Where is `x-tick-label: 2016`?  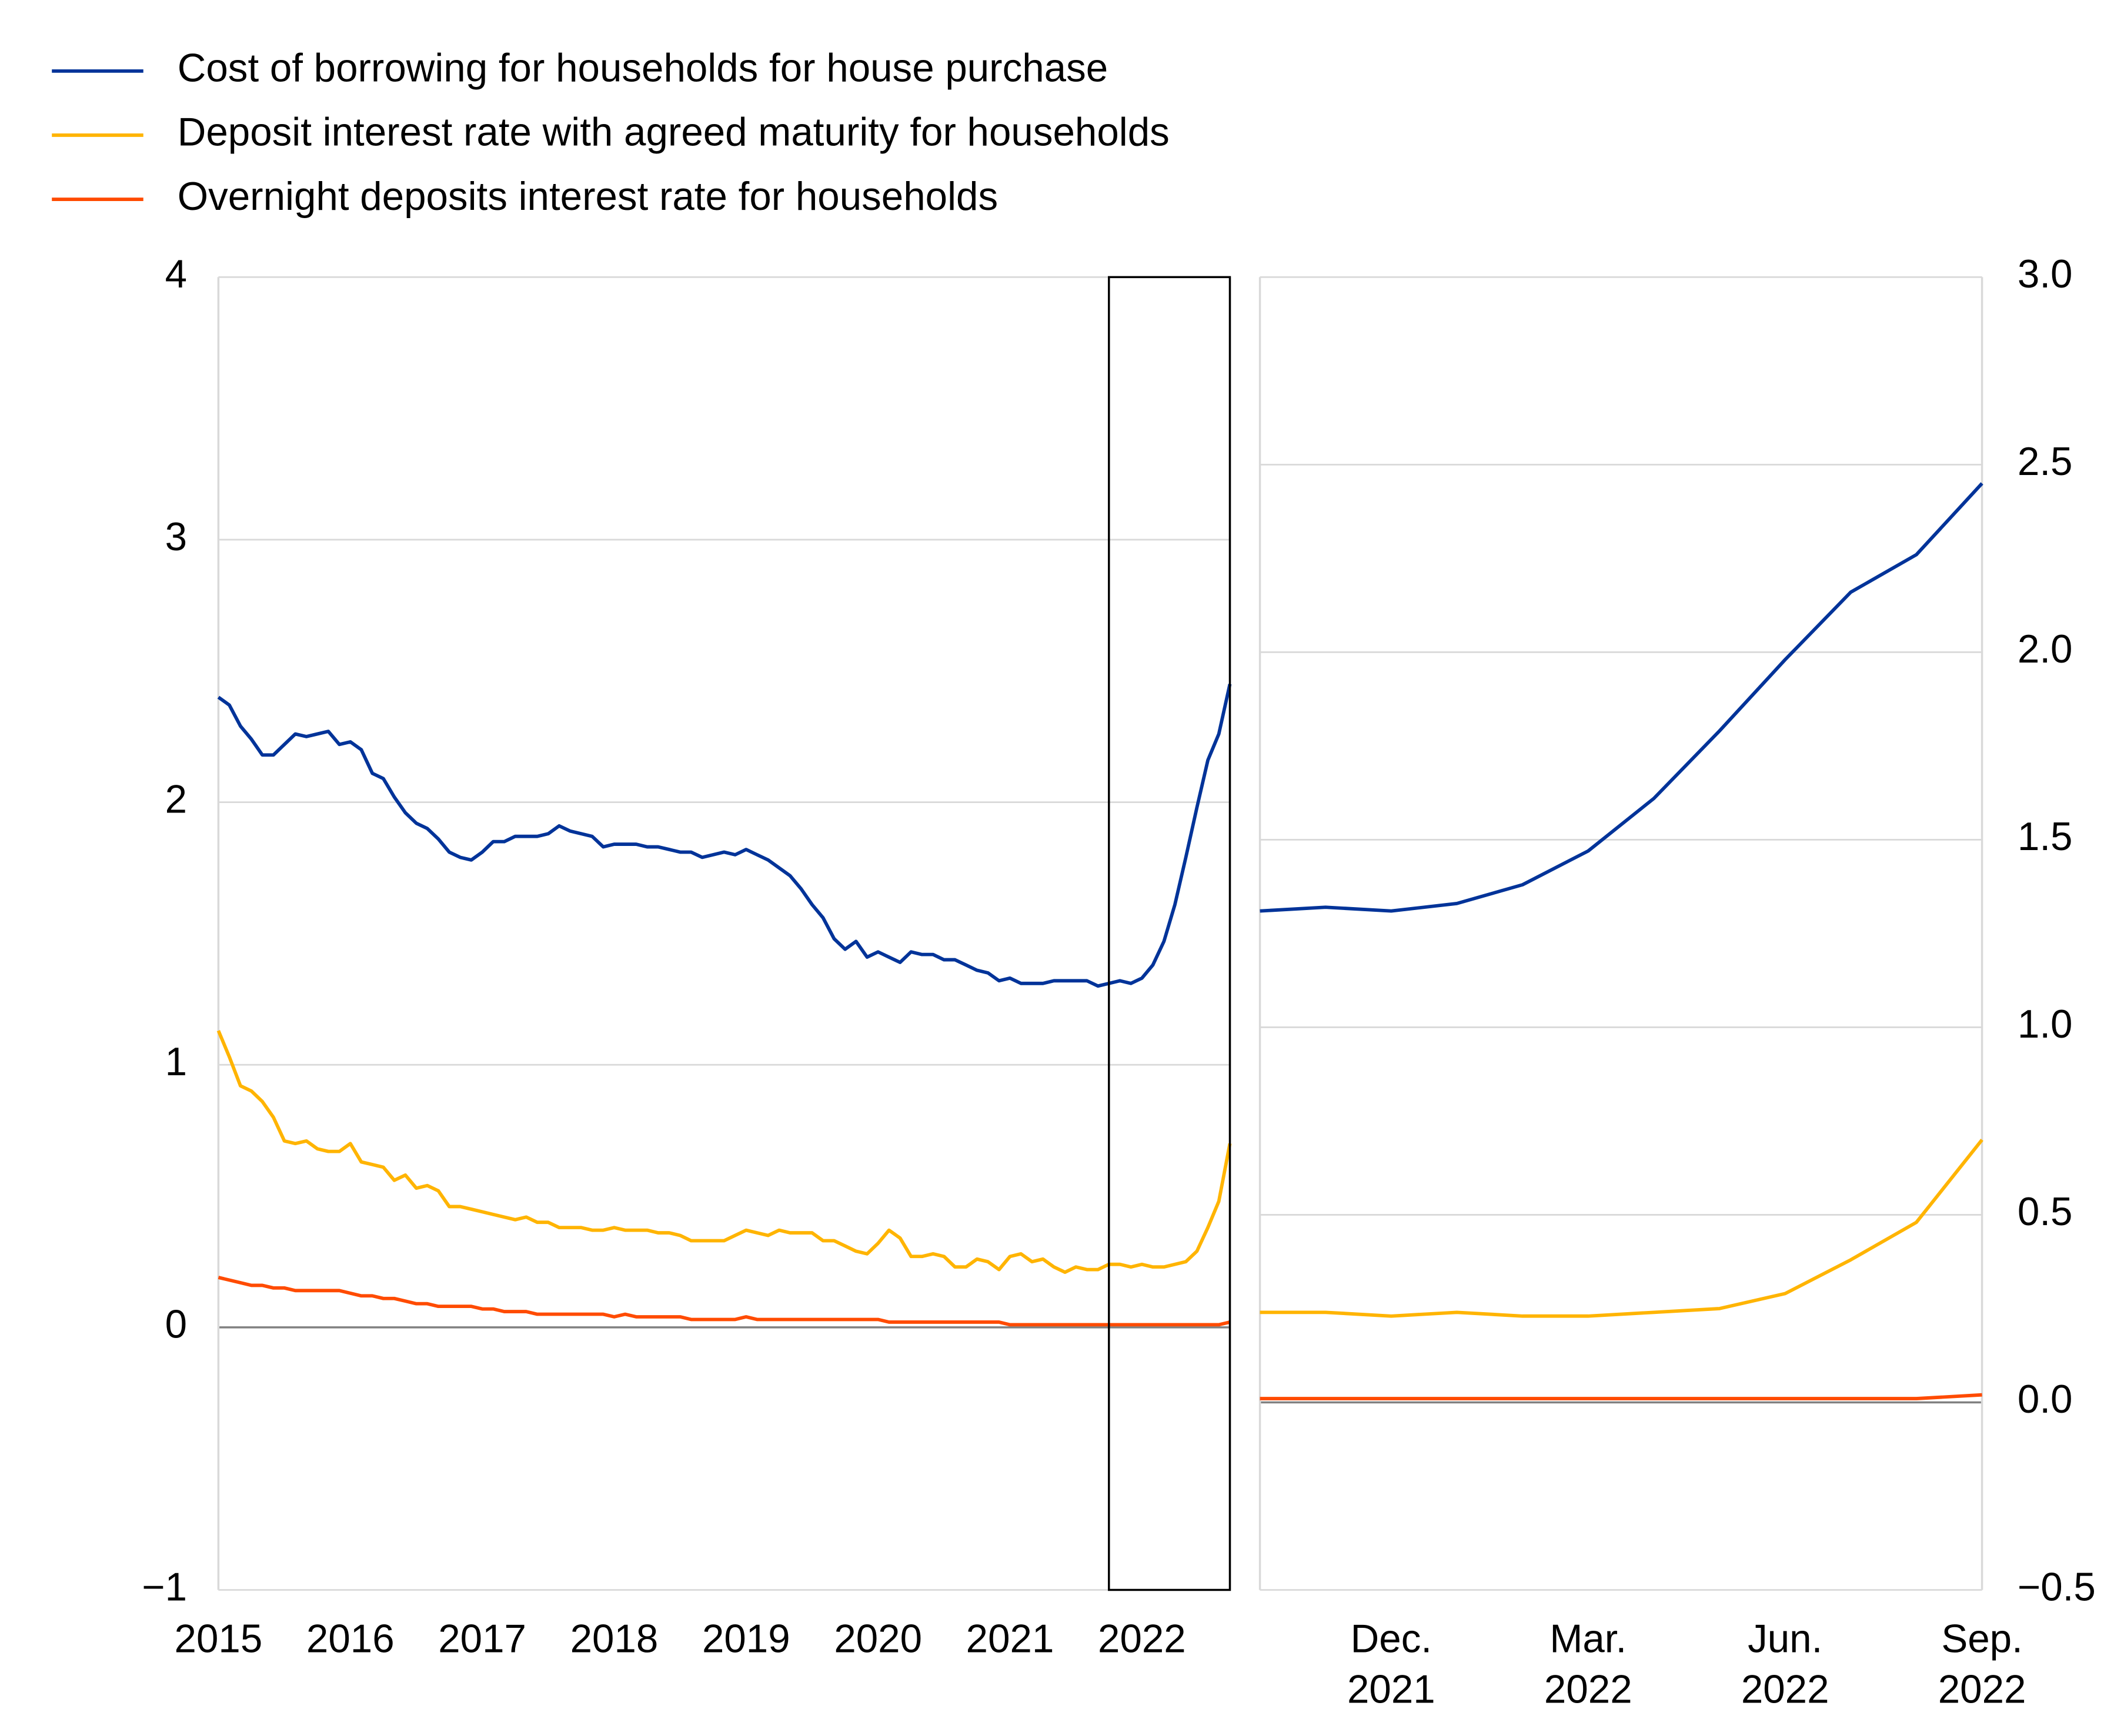
x-tick-label: 2016 is located at coordinates (350, 1639).